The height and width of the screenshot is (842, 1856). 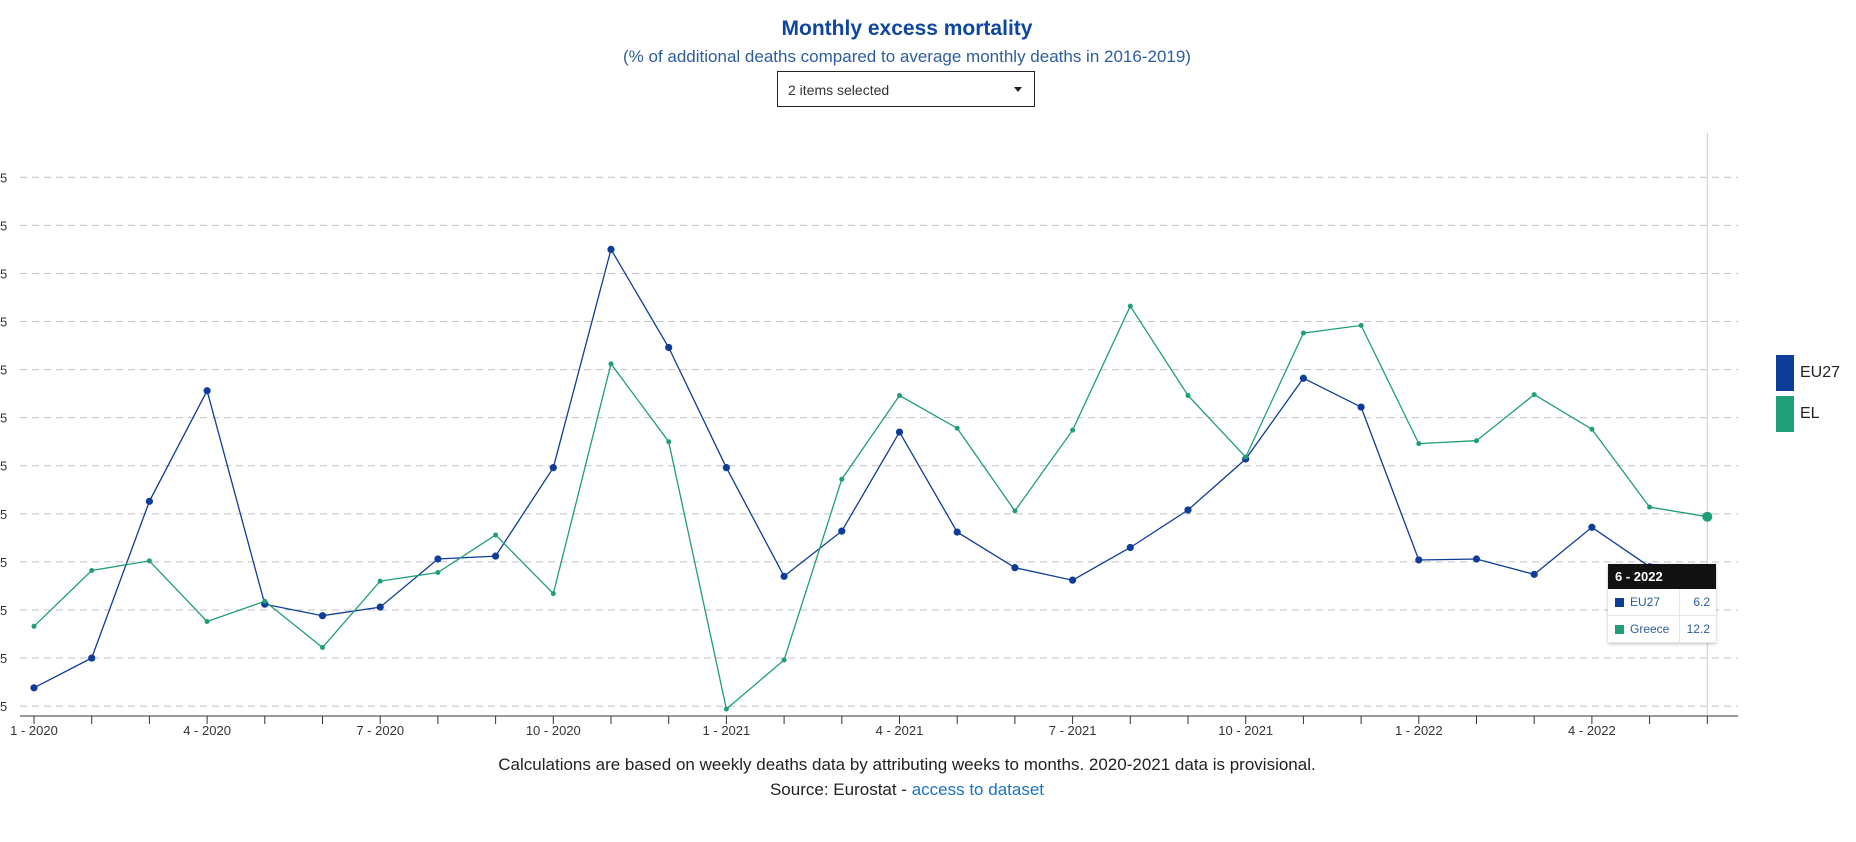 I want to click on tooltip-series-name: EU27, so click(x=1645, y=602).